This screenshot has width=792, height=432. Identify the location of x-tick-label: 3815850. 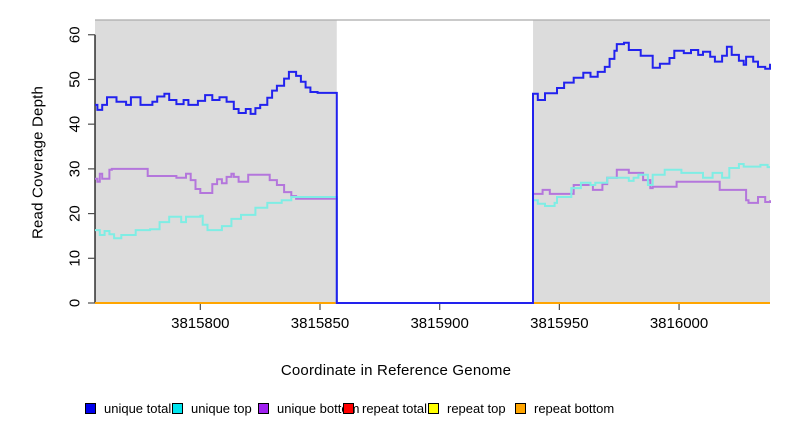
(320, 323).